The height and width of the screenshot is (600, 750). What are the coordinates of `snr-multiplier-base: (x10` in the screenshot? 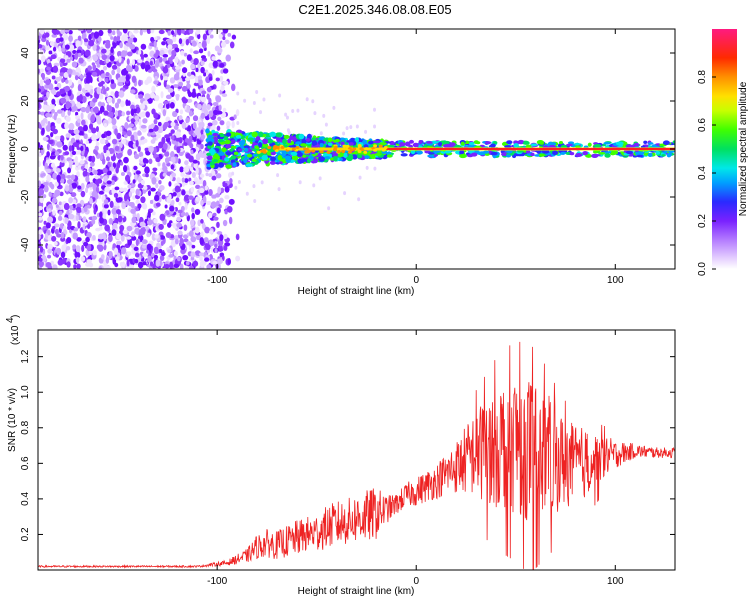 It's located at (15, 335).